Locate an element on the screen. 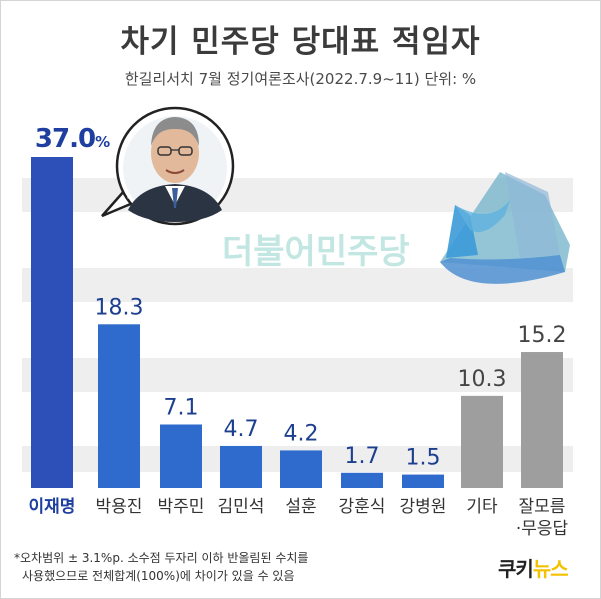 This screenshot has width=601, height=599. chart-subtitle: 한길리서치 7월 정기여론조사(2022.7.9~11) 단위: % is located at coordinates (300, 79).